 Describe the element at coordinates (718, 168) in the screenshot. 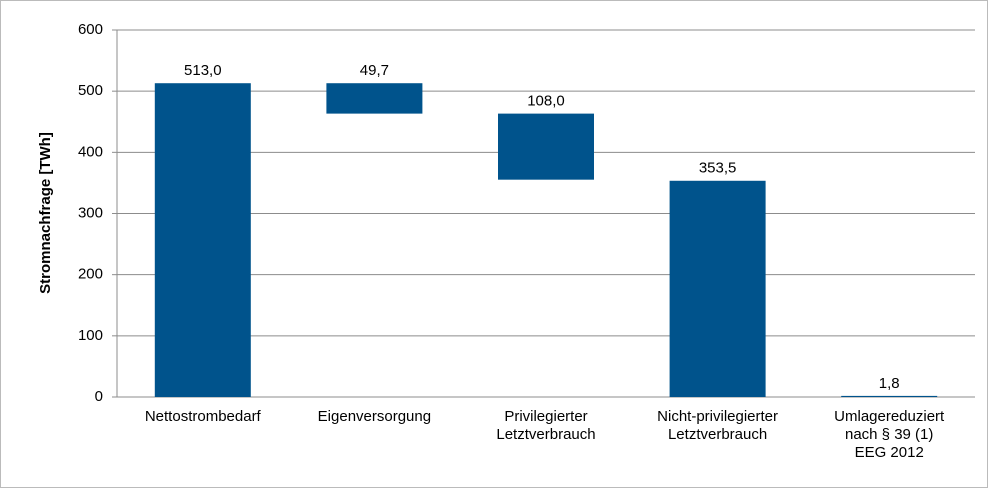

I see `value-label: 353,5` at that location.